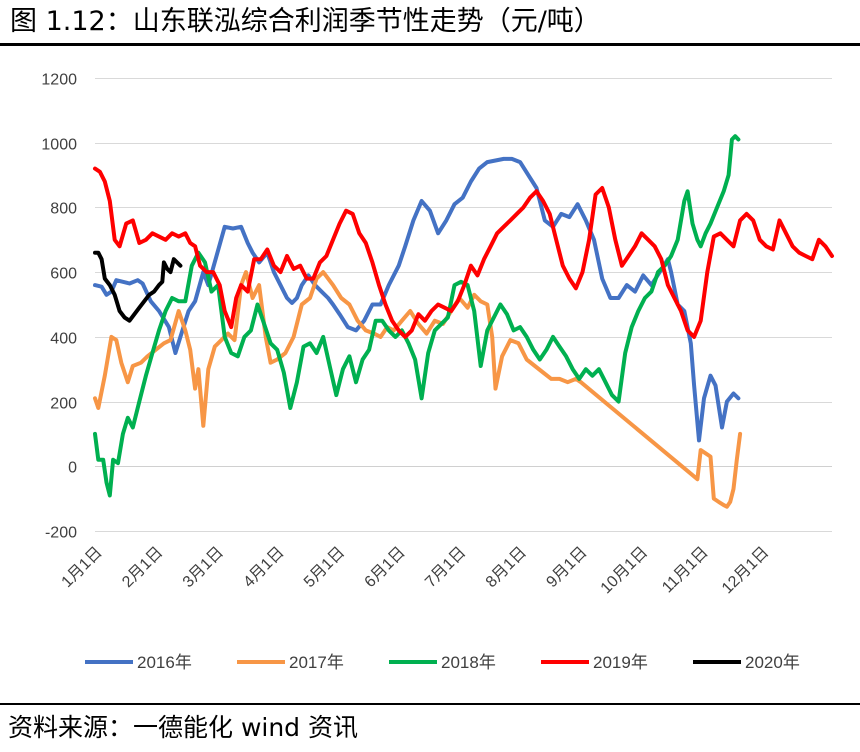 The width and height of the screenshot is (860, 752). I want to click on legend-label: 2019年, so click(620, 662).